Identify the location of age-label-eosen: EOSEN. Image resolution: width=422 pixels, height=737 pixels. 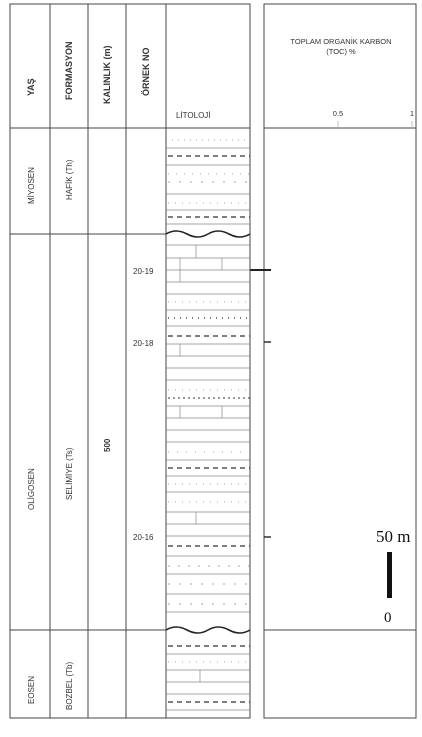
(31, 690).